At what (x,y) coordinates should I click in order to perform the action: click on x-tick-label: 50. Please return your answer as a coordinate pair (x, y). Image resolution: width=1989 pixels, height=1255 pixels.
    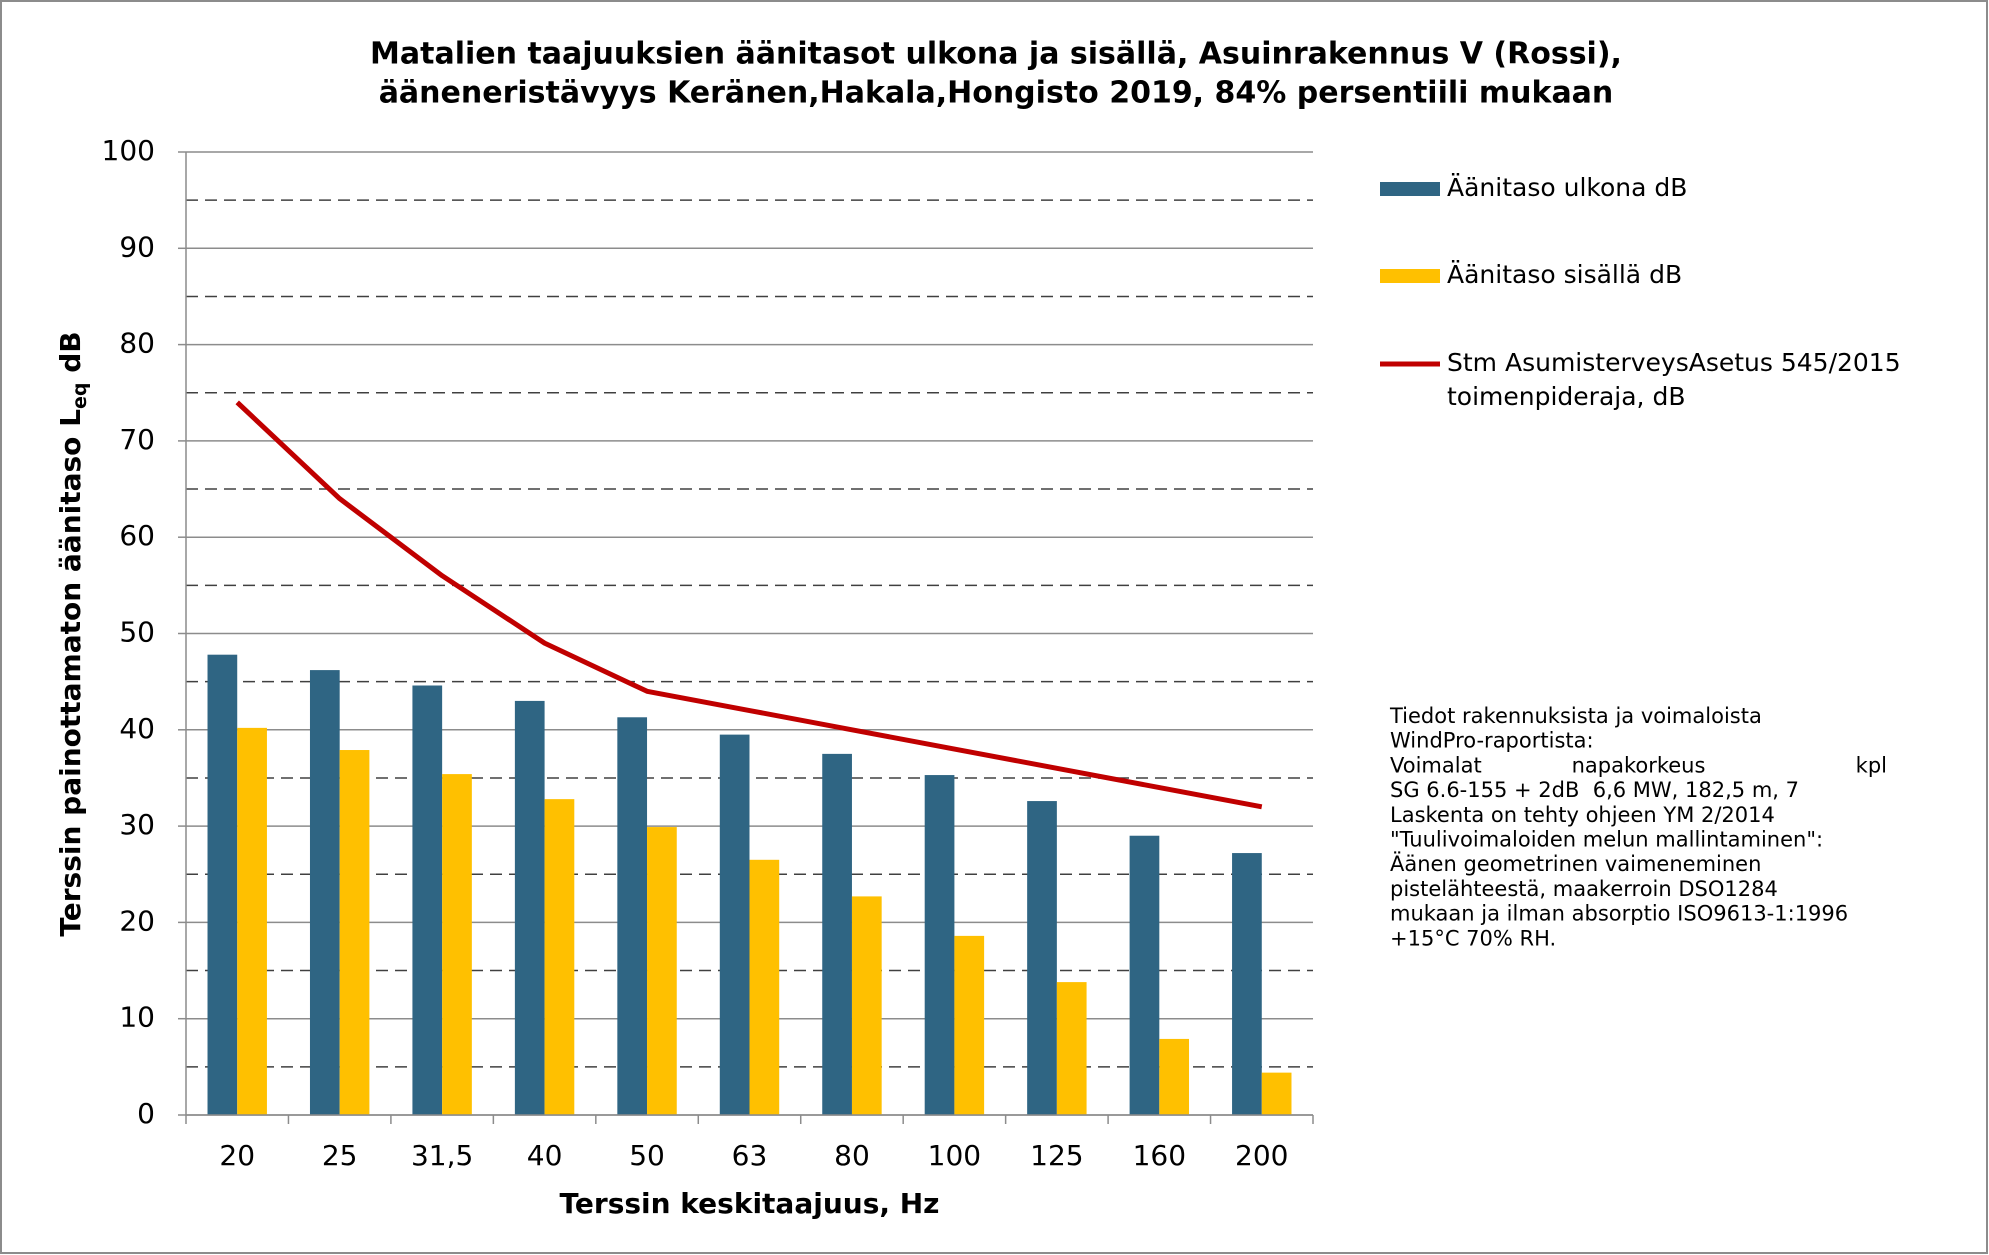
    Looking at the image, I should click on (647, 1155).